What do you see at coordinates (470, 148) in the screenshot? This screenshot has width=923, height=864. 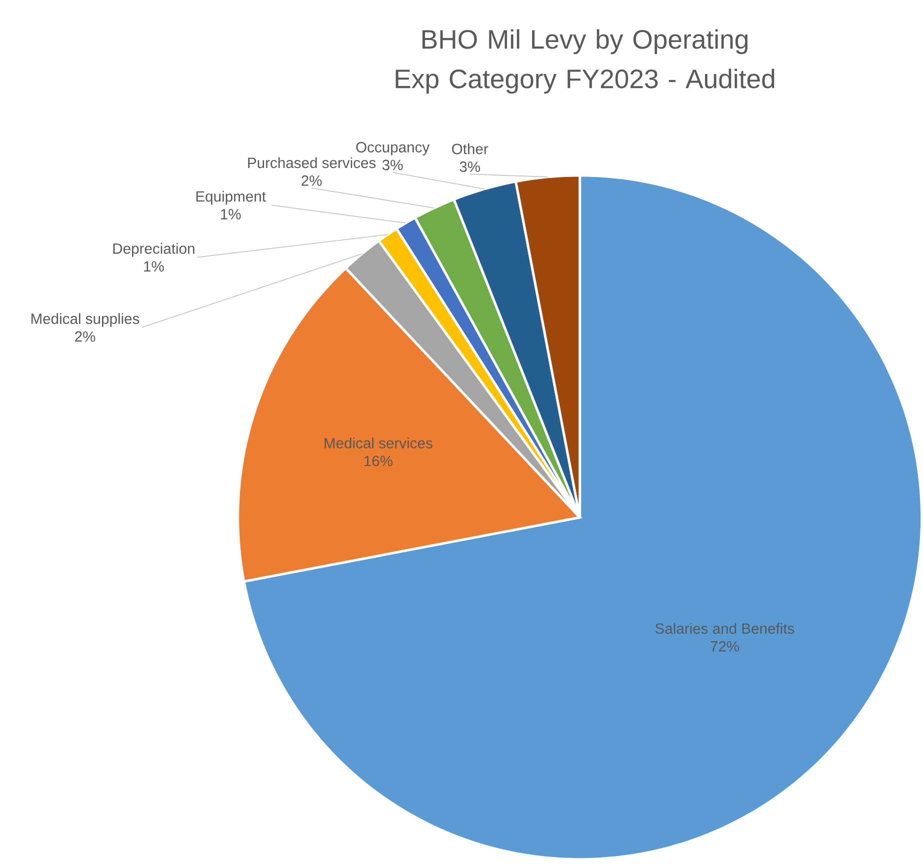 I see `slice-label: Other` at bounding box center [470, 148].